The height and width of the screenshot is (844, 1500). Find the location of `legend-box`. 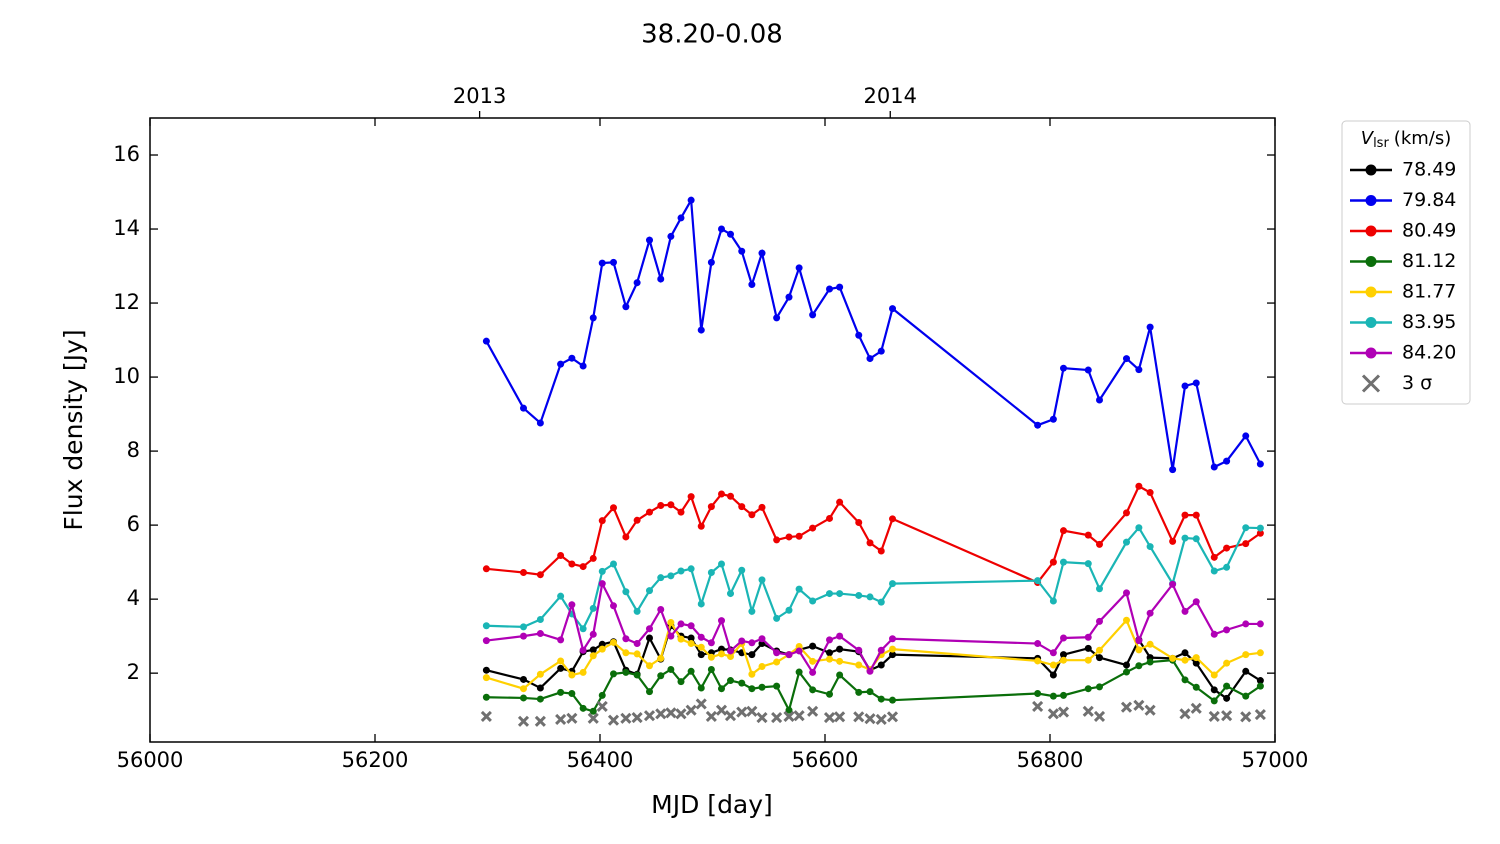

legend-box is located at coordinates (1406, 262).